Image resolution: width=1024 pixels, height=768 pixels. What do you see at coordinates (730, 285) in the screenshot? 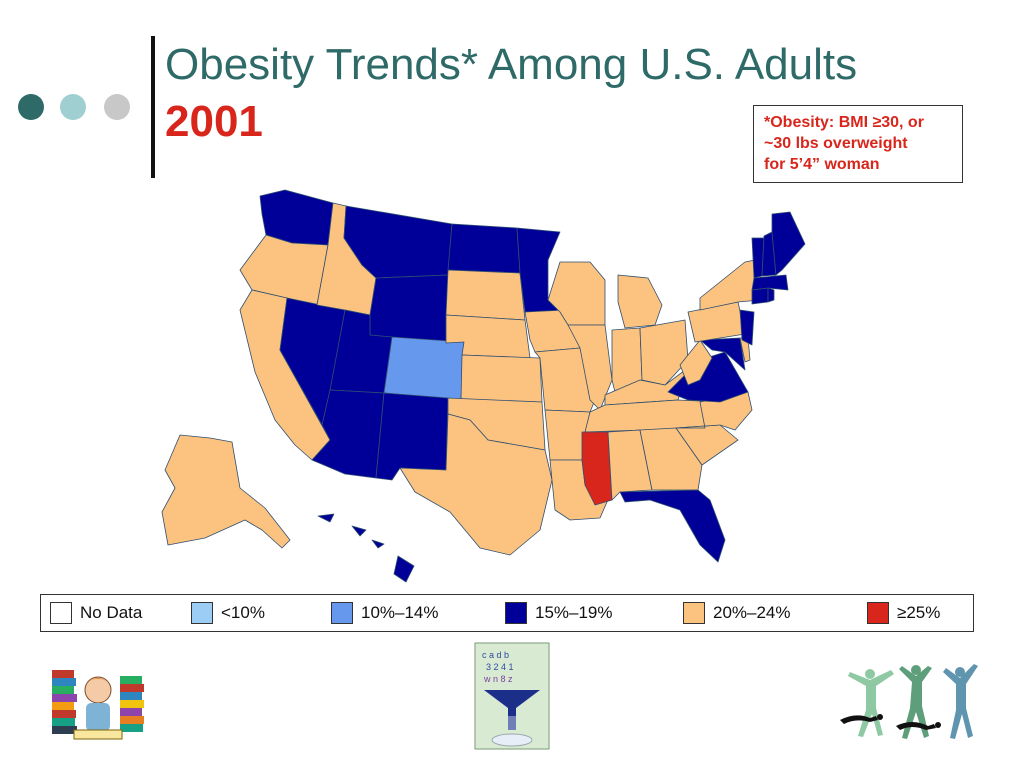
I see `state-ny` at bounding box center [730, 285].